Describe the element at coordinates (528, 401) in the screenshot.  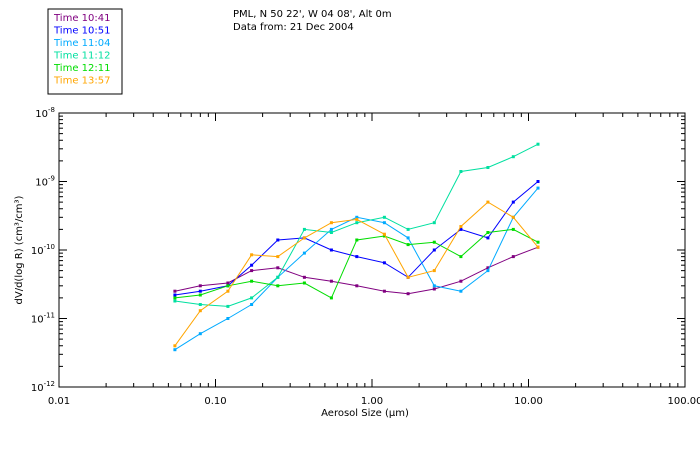
I see `x-tick-label: 10.00` at that location.